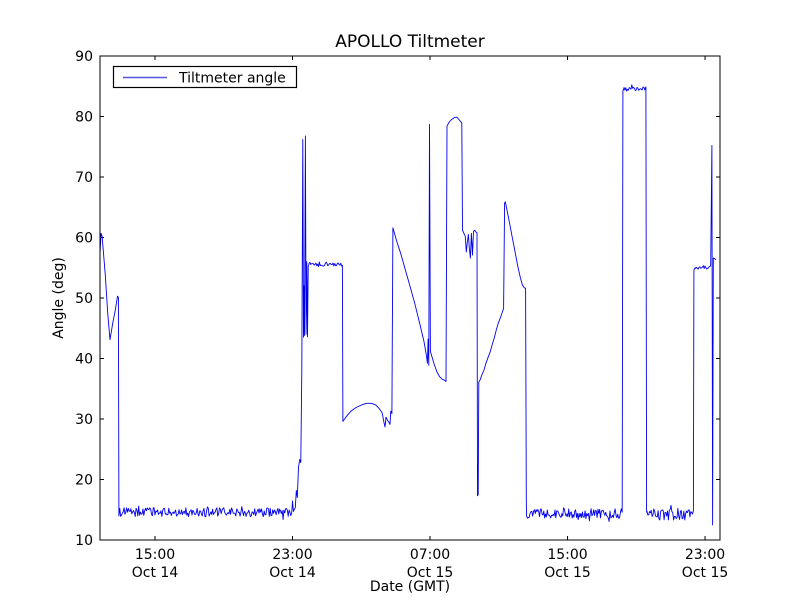 The image size is (800, 600). I want to click on y-tick-label: 30, so click(84, 420).